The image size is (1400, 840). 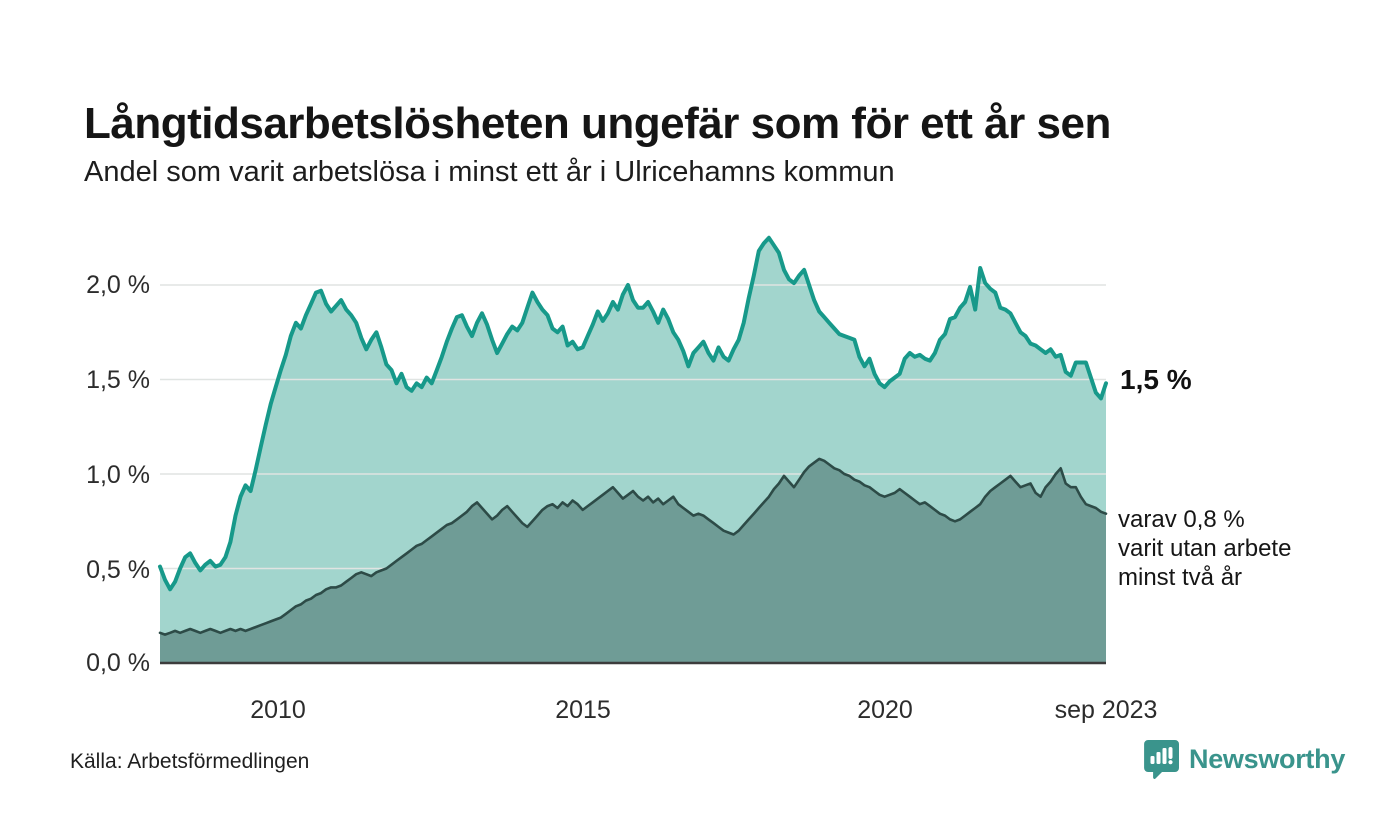 I want to click on y-axis-label: 2,0 %, so click(x=118, y=285).